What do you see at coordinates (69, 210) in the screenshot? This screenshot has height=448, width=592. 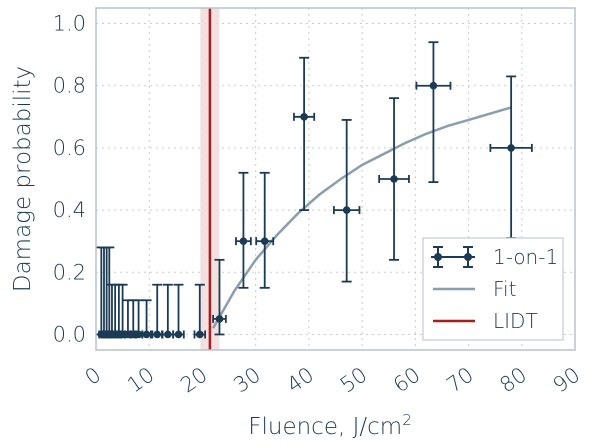 I see `y-tick-label: 0.4` at bounding box center [69, 210].